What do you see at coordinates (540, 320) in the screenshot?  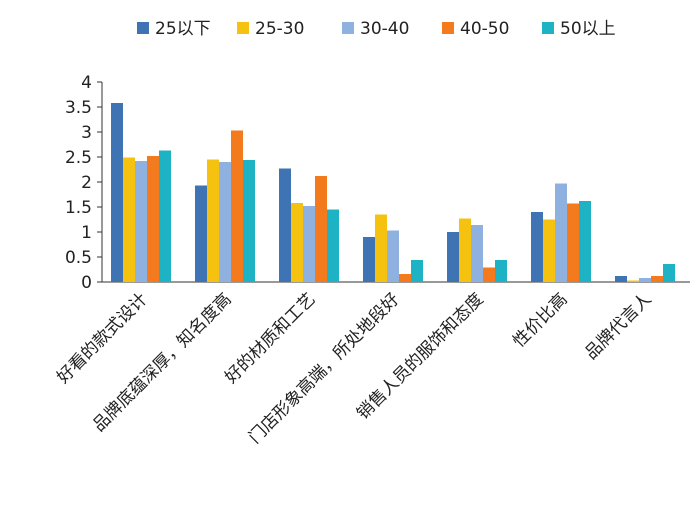 I see `x-category-label: 性价比高` at bounding box center [540, 320].